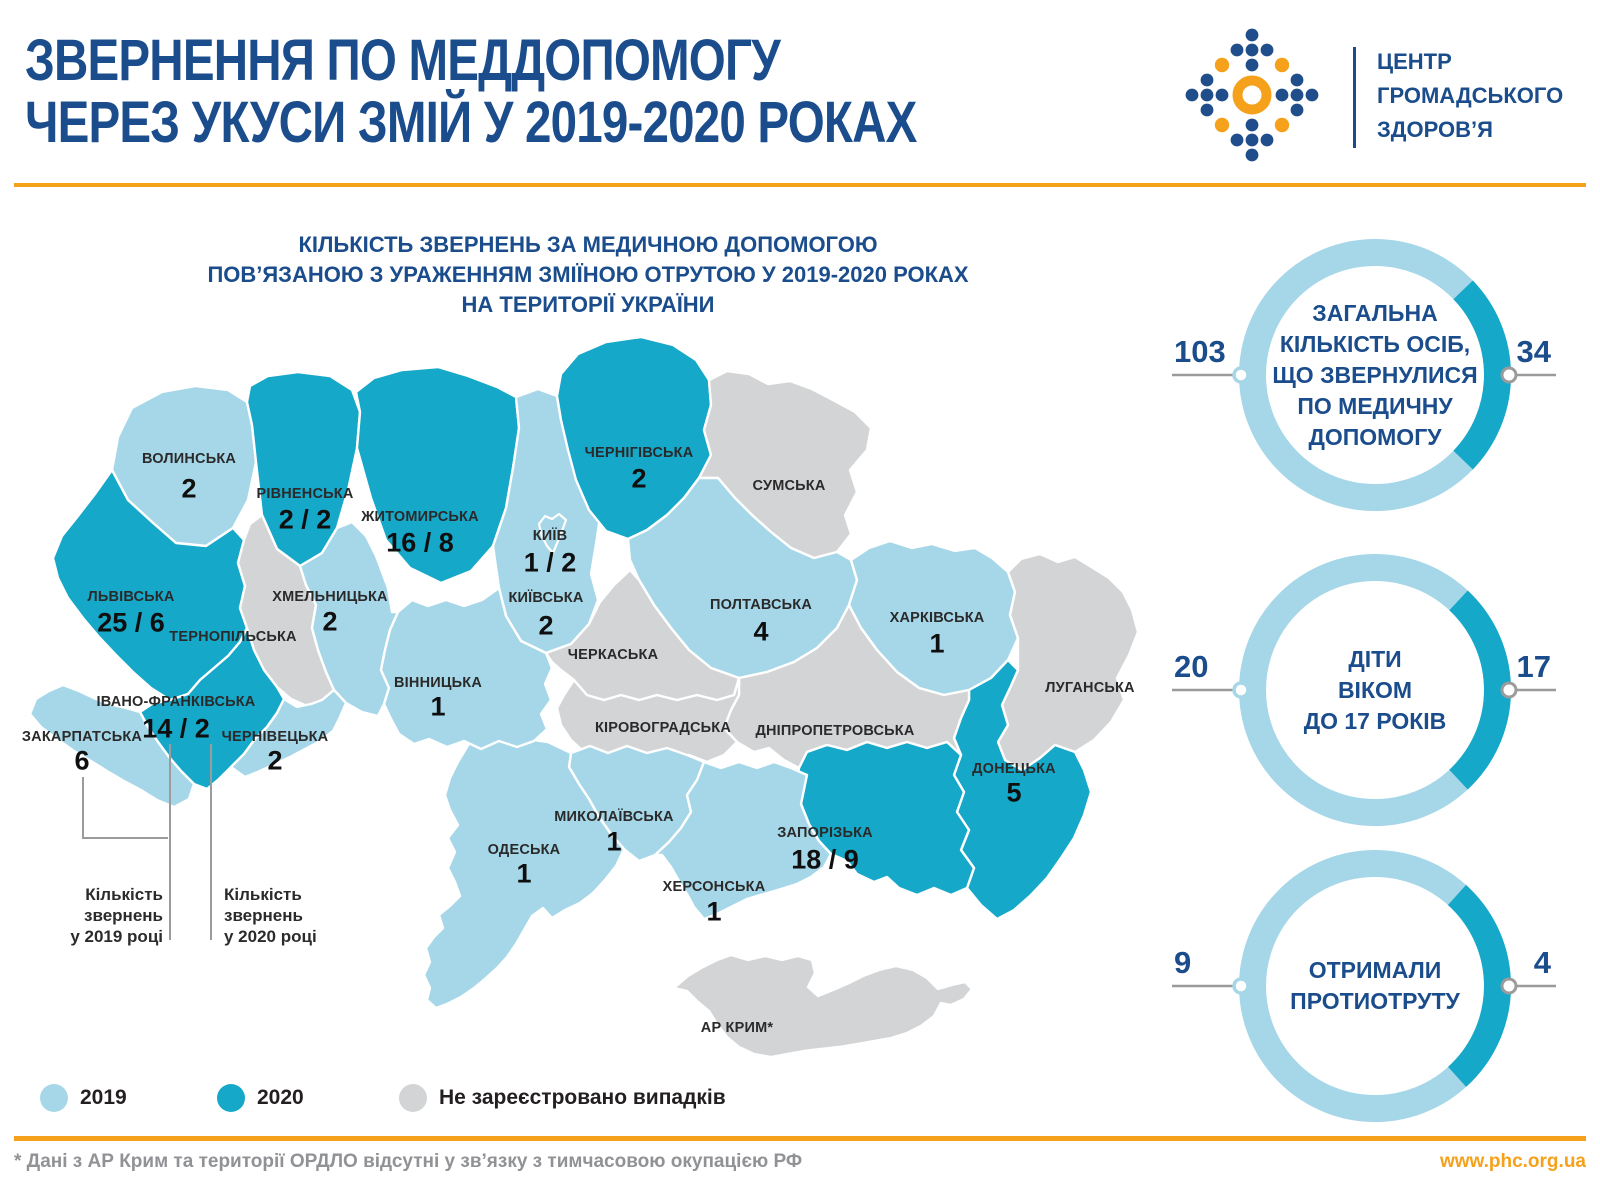 Image resolution: width=1600 pixels, height=1200 pixels. I want to click on donut-antivenom-2020-value: 4, so click(1542, 962).